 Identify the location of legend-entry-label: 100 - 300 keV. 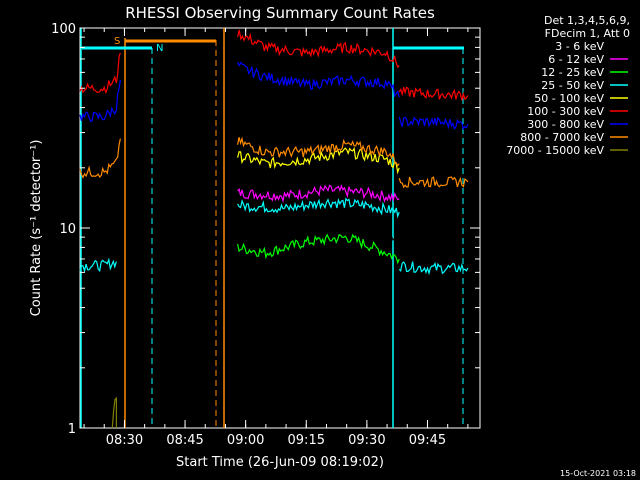
(565, 111).